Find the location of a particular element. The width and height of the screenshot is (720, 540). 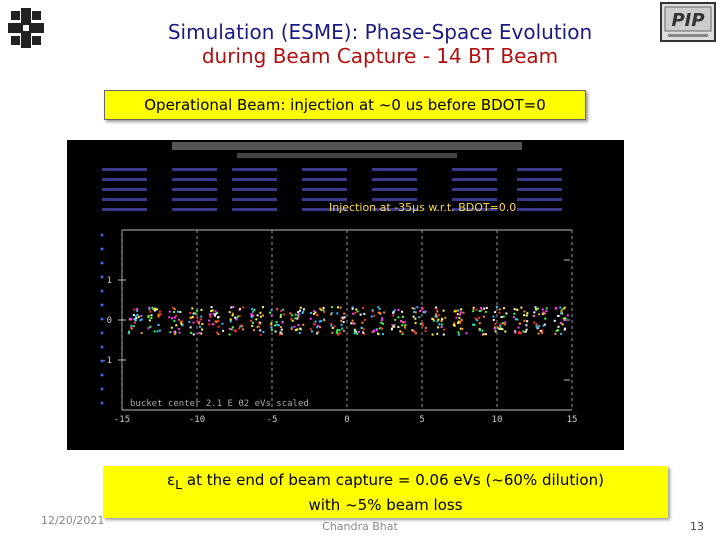

left-axis-dot is located at coordinates (102, 347).